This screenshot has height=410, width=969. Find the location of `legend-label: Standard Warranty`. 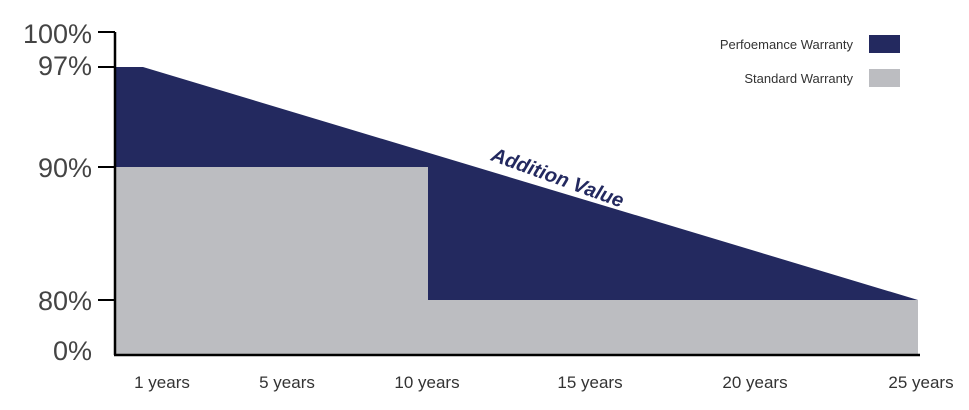

legend-label: Standard Warranty is located at coordinates (798, 78).